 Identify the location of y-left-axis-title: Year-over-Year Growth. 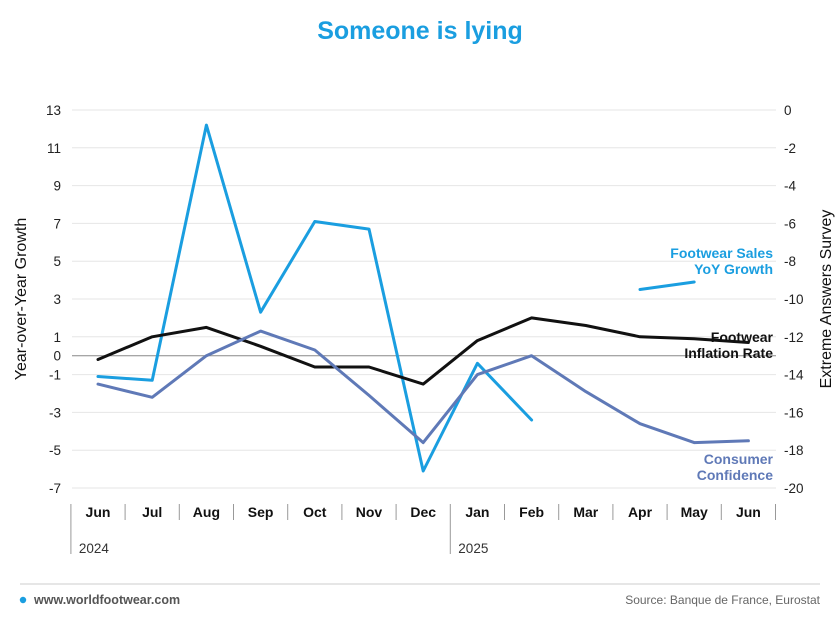
(21, 299).